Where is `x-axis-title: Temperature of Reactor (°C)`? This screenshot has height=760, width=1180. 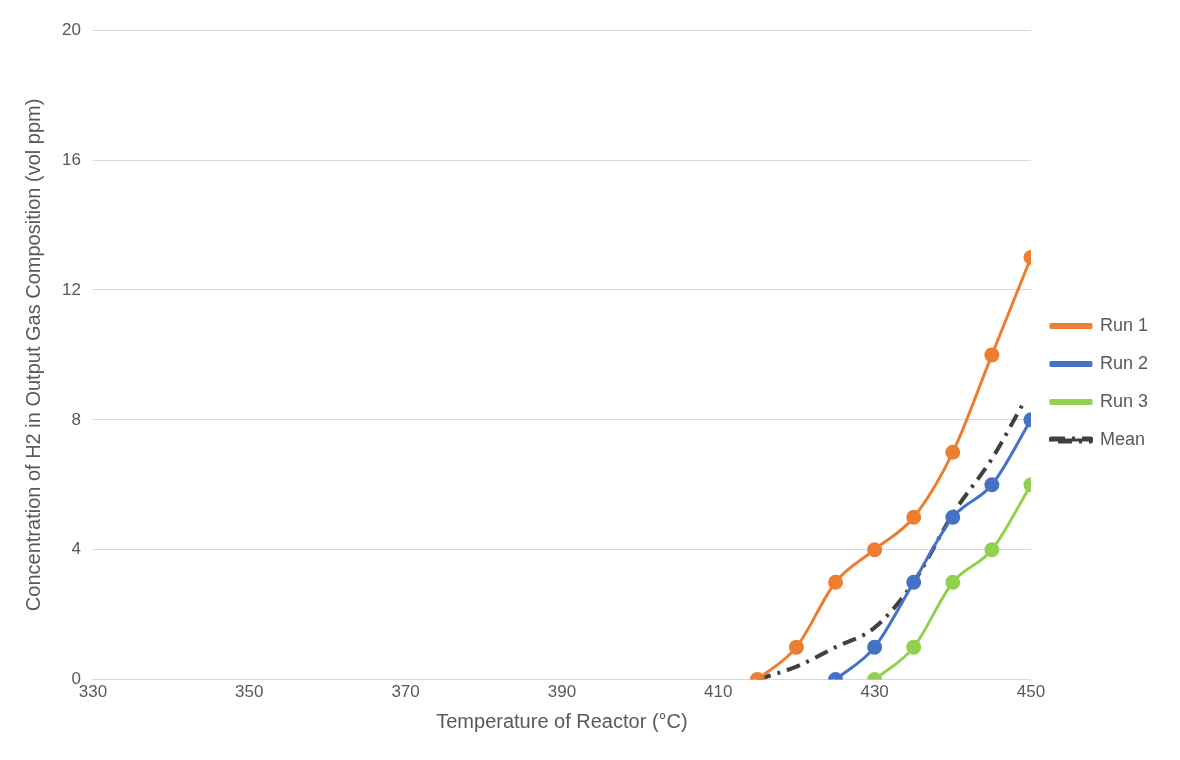 x-axis-title: Temperature of Reactor (°C) is located at coordinates (562, 720).